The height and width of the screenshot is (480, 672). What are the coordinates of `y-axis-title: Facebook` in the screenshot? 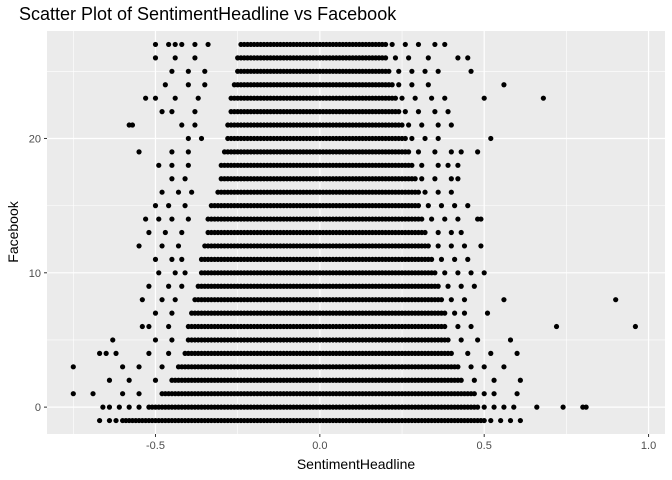 It's located at (13, 231).